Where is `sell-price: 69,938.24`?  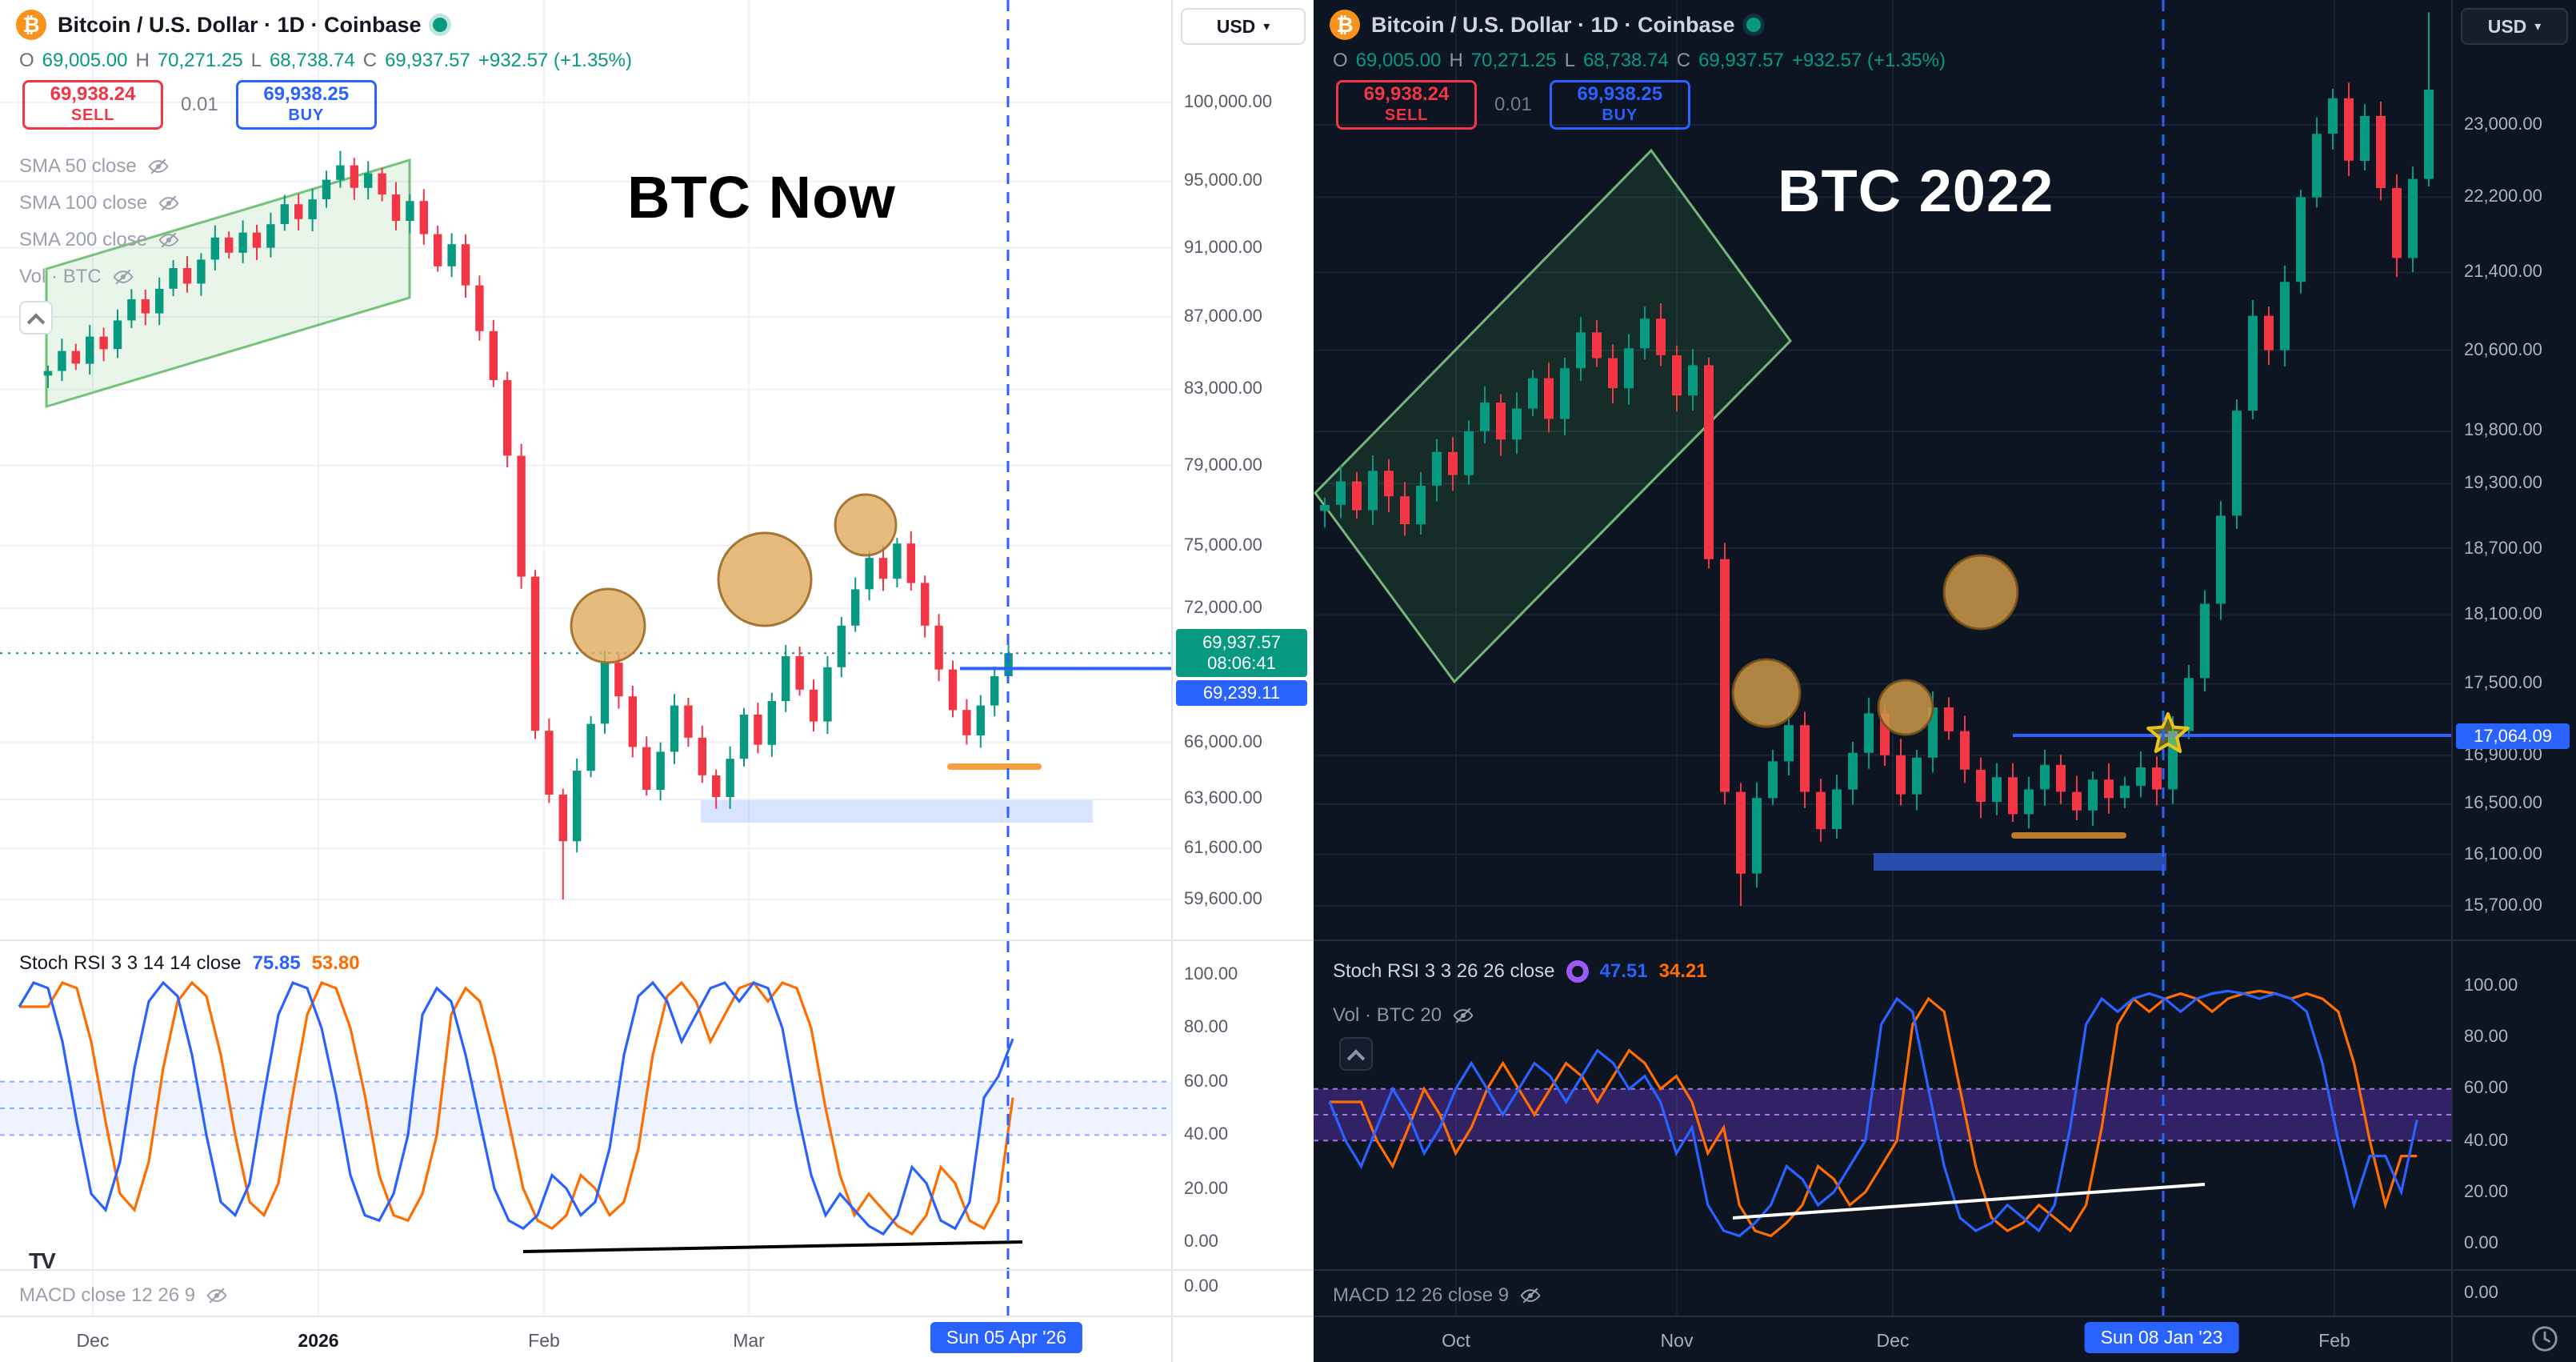 sell-price: 69,938.24 is located at coordinates (1406, 94).